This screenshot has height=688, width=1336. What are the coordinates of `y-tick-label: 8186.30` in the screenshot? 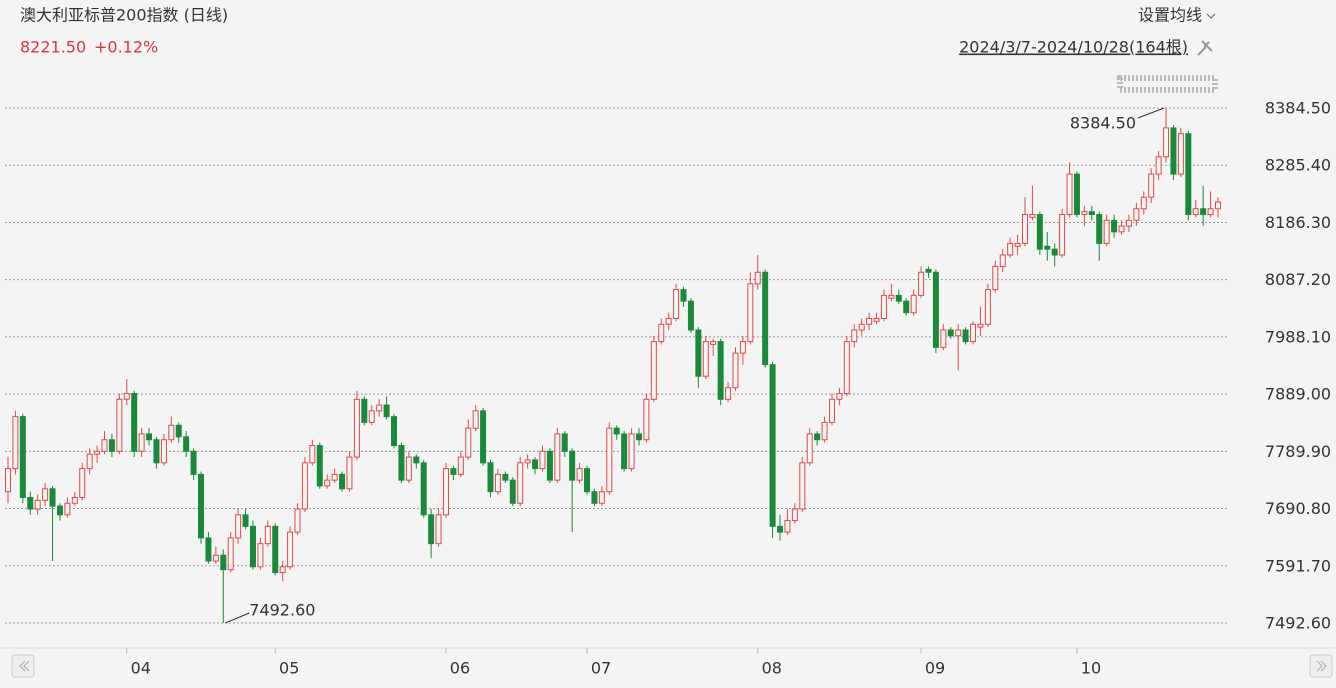 It's located at (1298, 222).